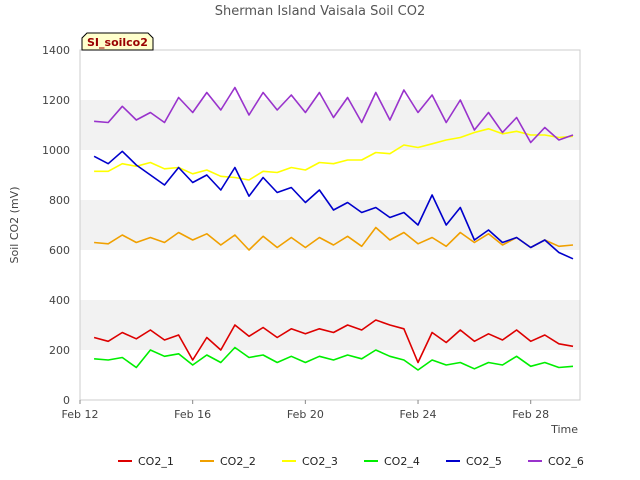  Describe the element at coordinates (351, 461) in the screenshot. I see `legend: CO2_1 CO2_2 CO2_3 CO2_4 CO2_5 CO2_6` at that location.